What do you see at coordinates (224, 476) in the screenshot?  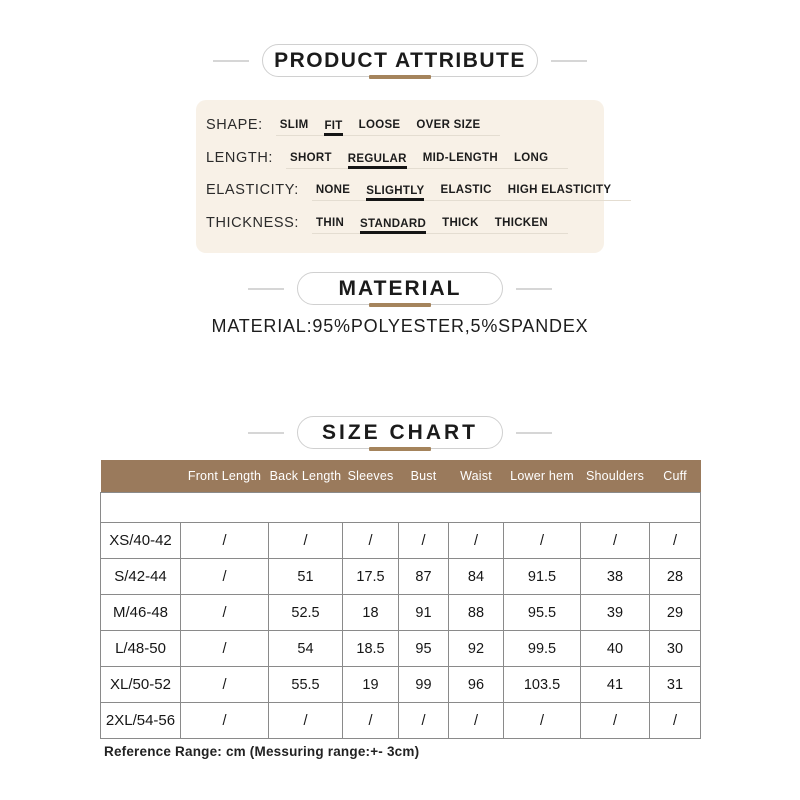 I see `table-header-cell: Front Length` at bounding box center [224, 476].